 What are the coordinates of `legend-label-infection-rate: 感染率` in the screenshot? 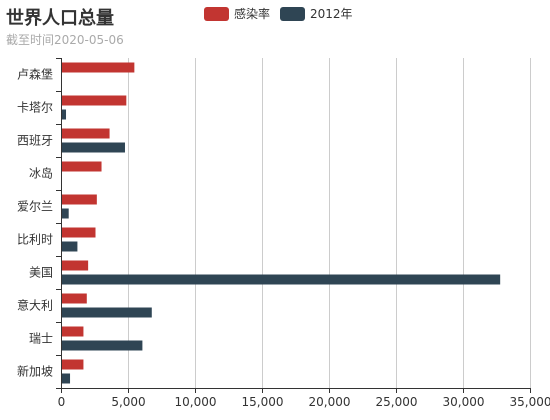 It's located at (252, 14).